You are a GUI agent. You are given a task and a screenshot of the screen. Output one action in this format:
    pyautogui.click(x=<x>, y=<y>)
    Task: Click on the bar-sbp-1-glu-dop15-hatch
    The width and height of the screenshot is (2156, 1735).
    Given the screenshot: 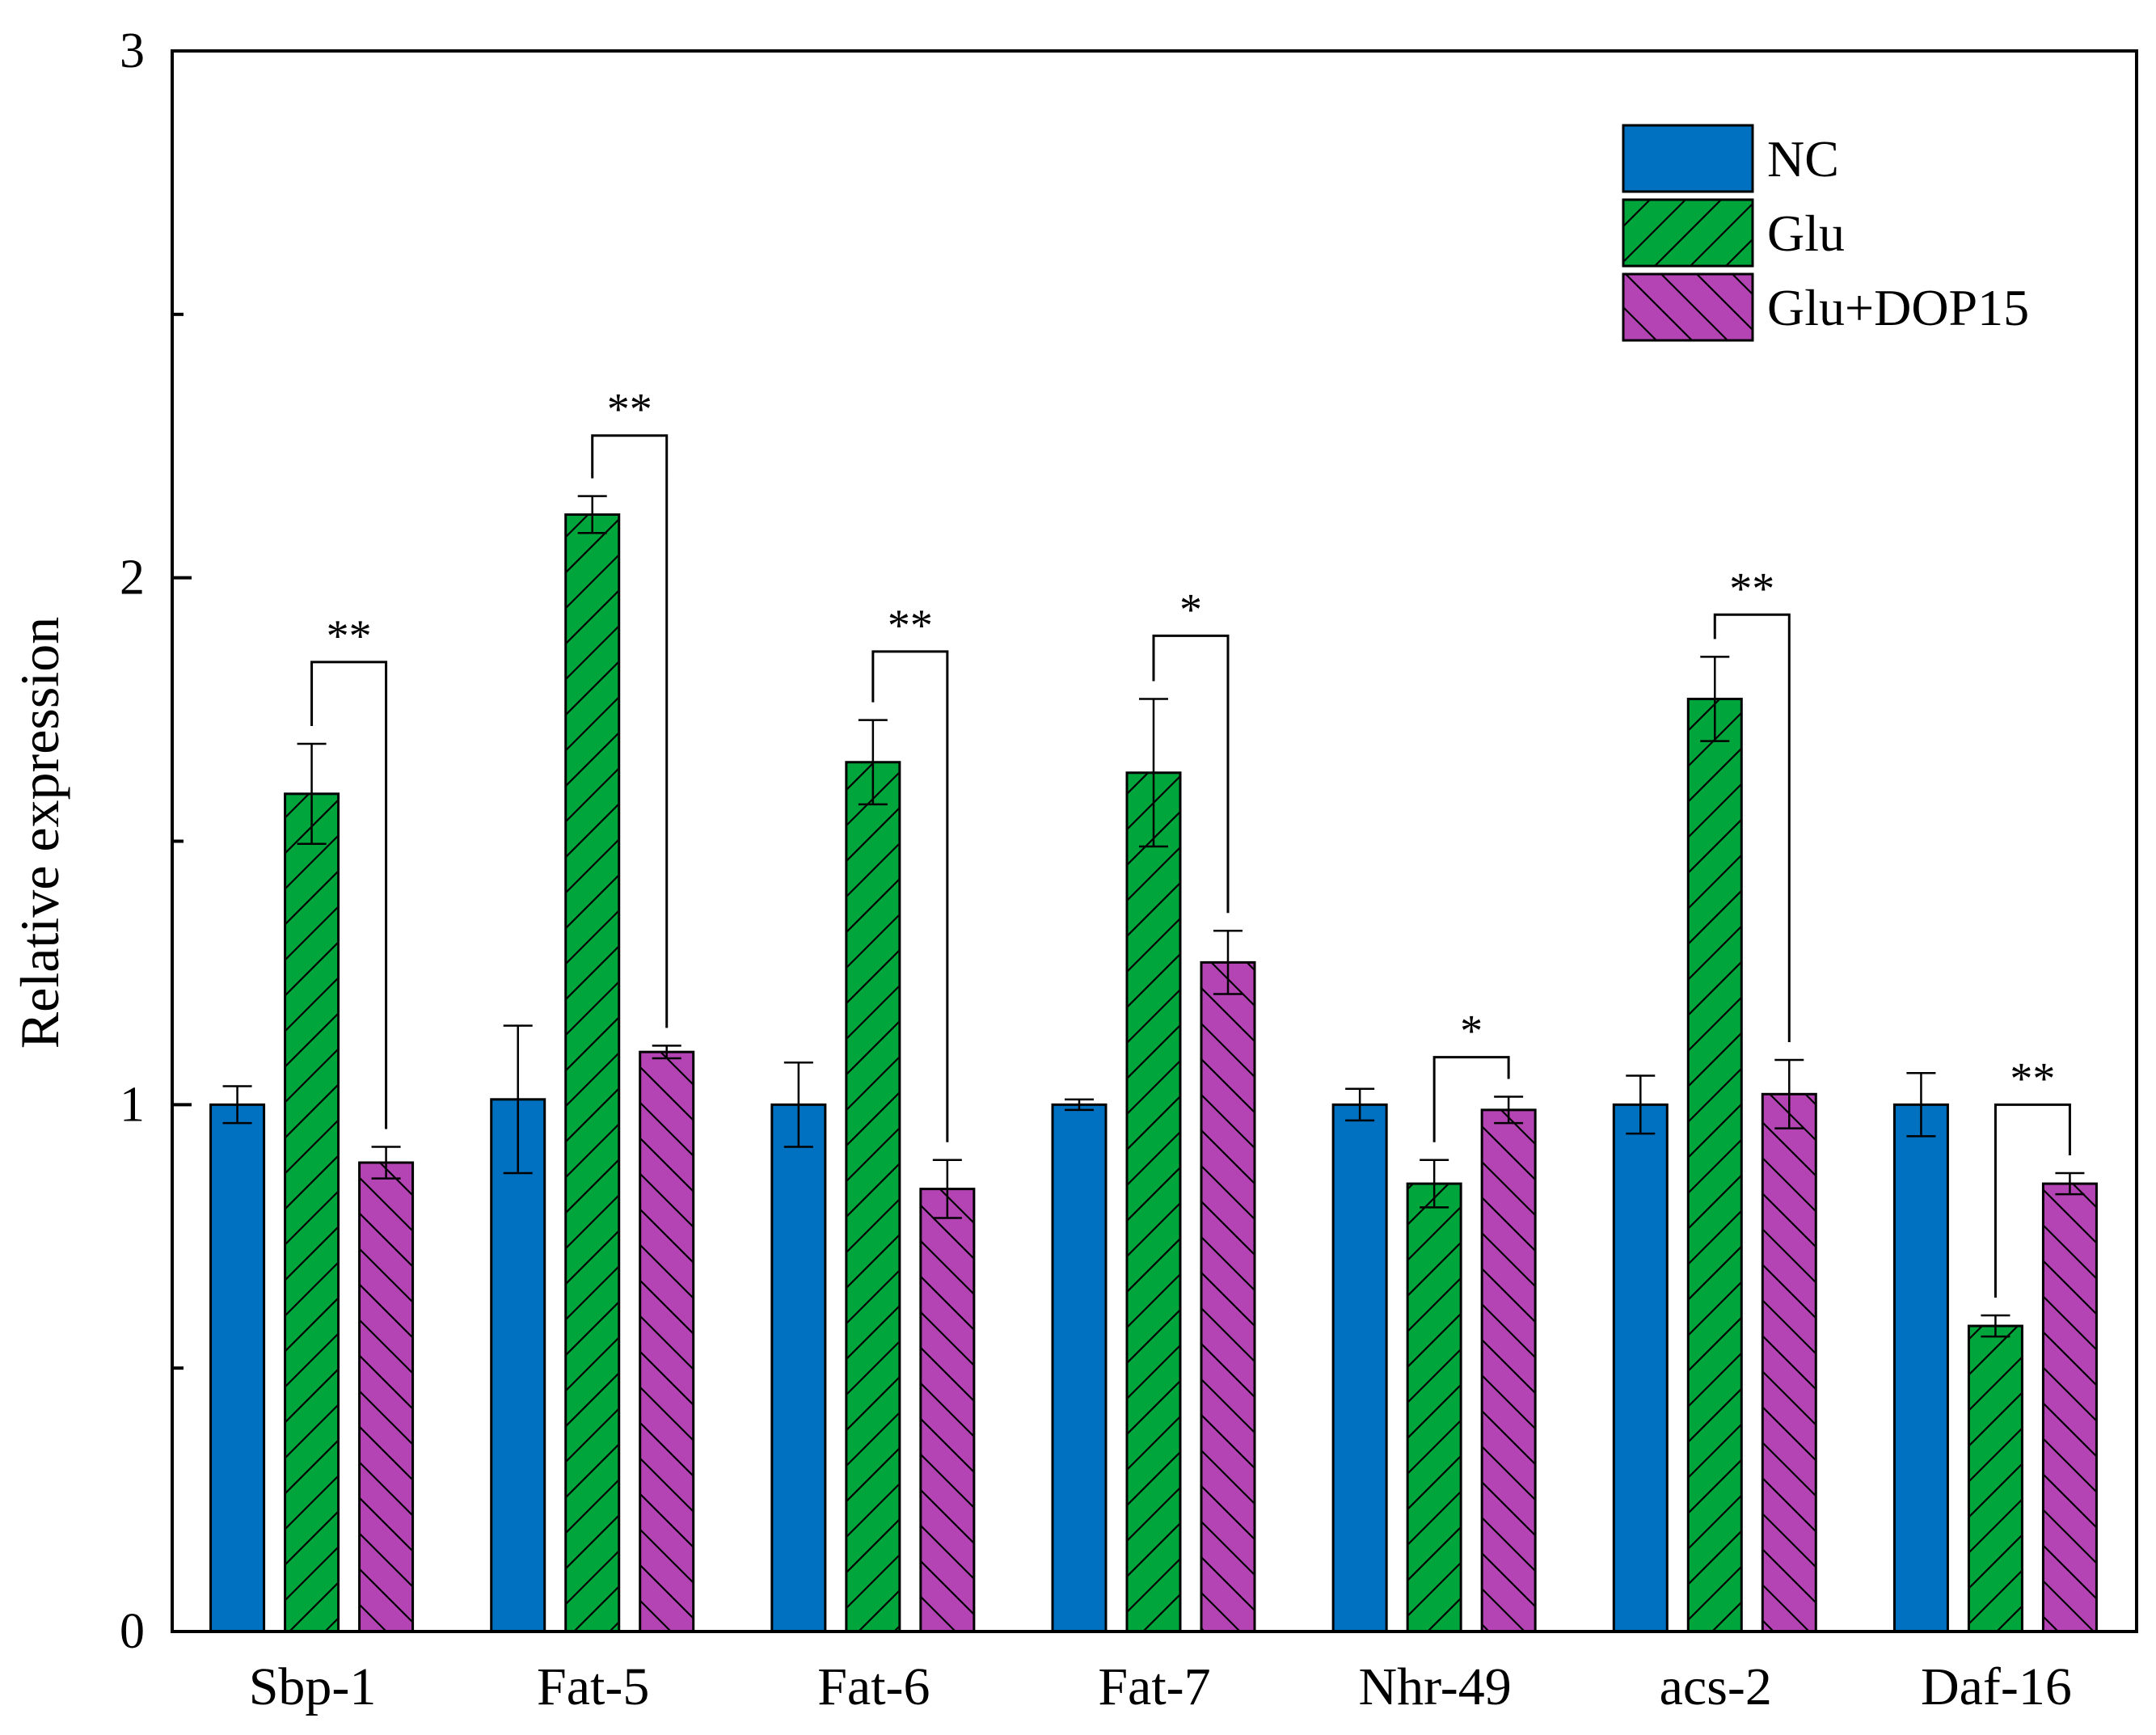 What is the action you would take?
    pyautogui.click(x=386, y=1397)
    